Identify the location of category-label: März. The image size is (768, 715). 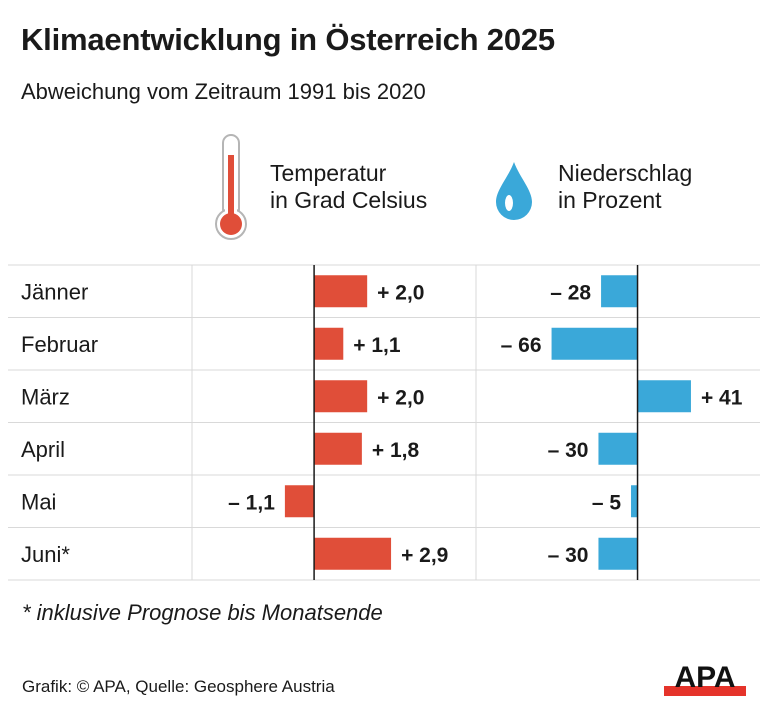
(45, 396).